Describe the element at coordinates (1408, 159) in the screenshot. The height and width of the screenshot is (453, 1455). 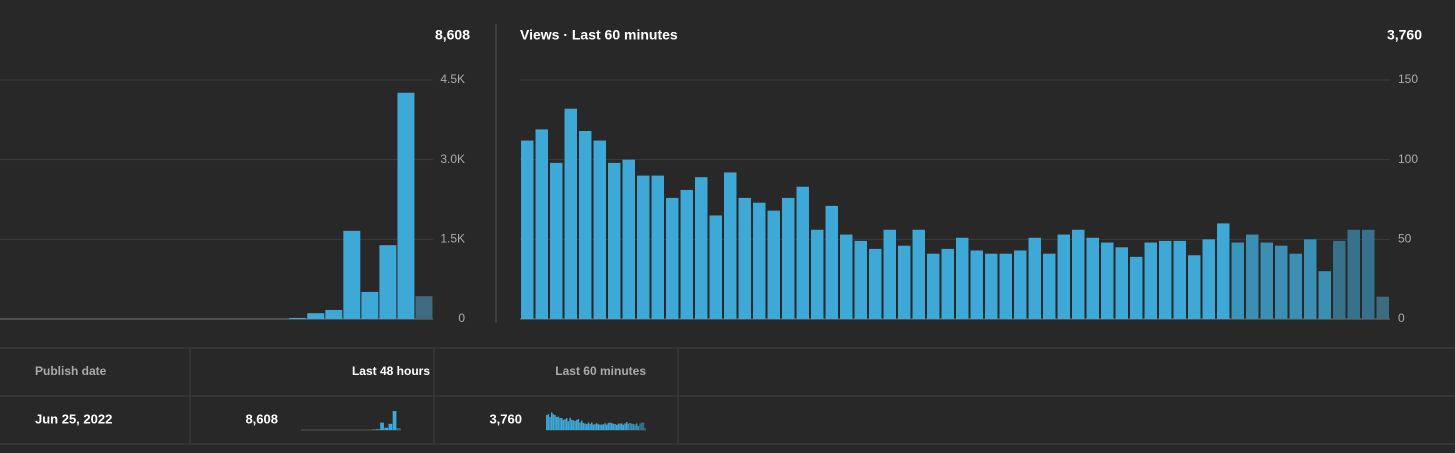
I see `y-tick-label: 100` at that location.